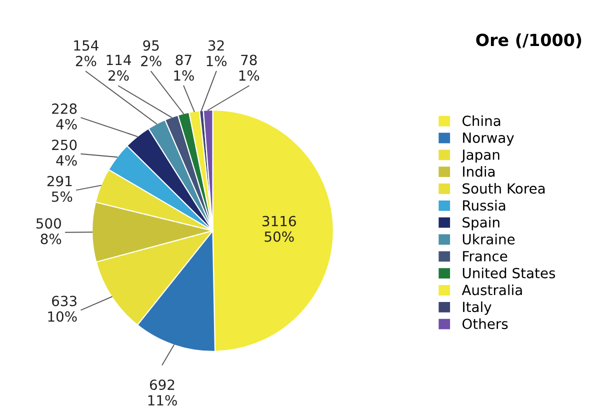  What do you see at coordinates (279, 229) in the screenshot?
I see `data-label: 3116 50%` at bounding box center [279, 229].